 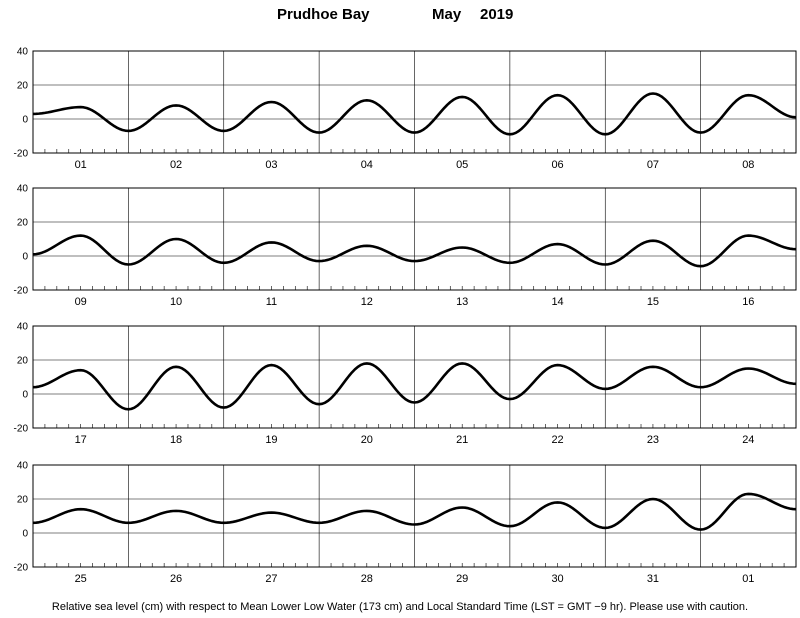 I want to click on day-label: 22, so click(x=557, y=440).